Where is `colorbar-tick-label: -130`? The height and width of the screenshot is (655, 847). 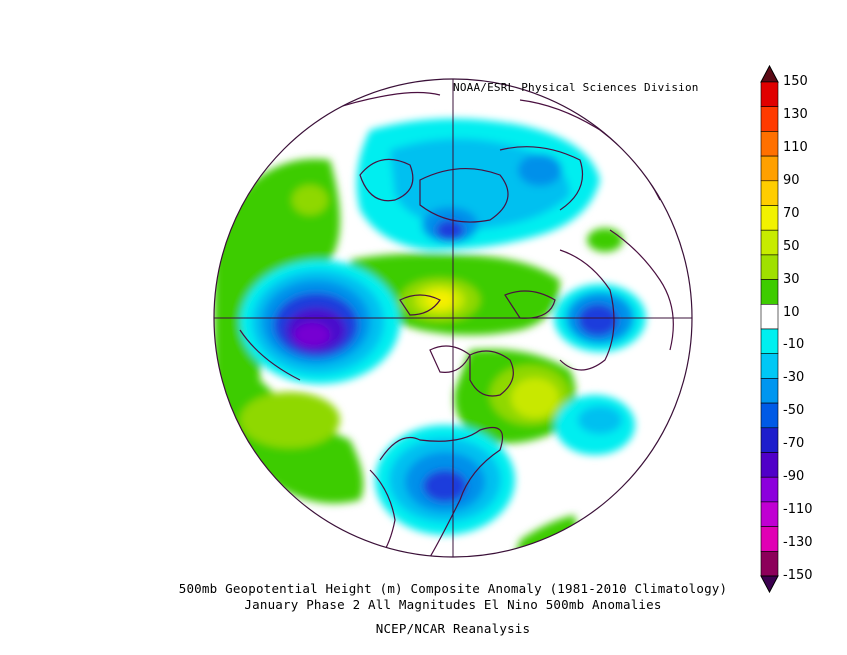
colorbar-tick-label: -130 is located at coordinates (798, 543).